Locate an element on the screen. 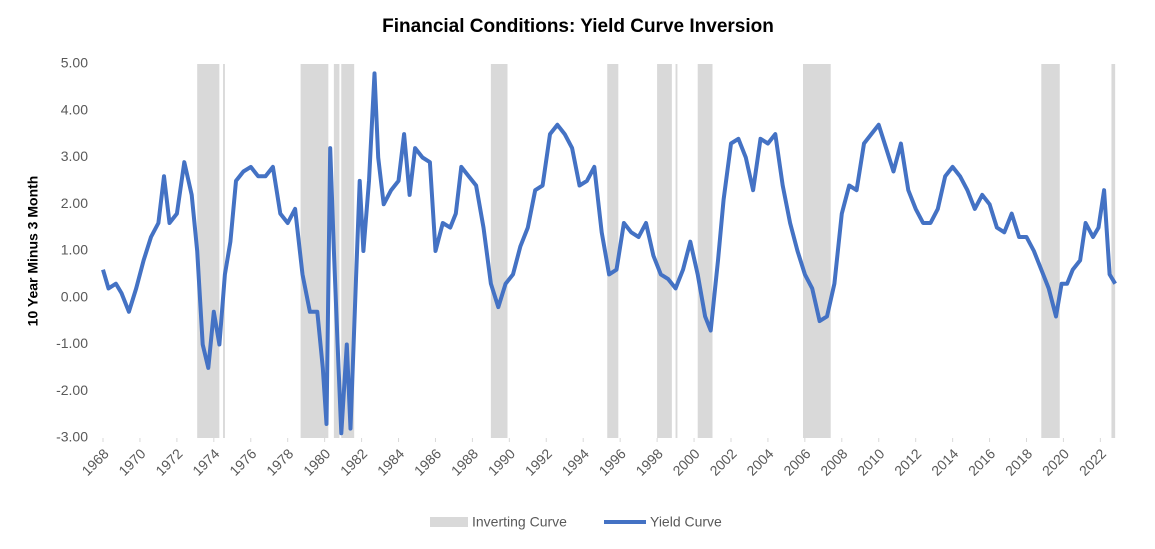 The width and height of the screenshot is (1155, 549). x-tick-label: 1992 is located at coordinates (538, 461).